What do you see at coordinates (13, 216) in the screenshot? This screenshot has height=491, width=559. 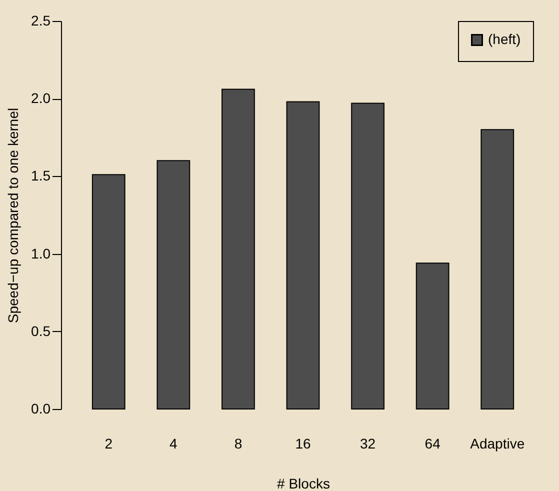 I see `y-axis-title: Speed−up compared to one kernel` at bounding box center [13, 216].